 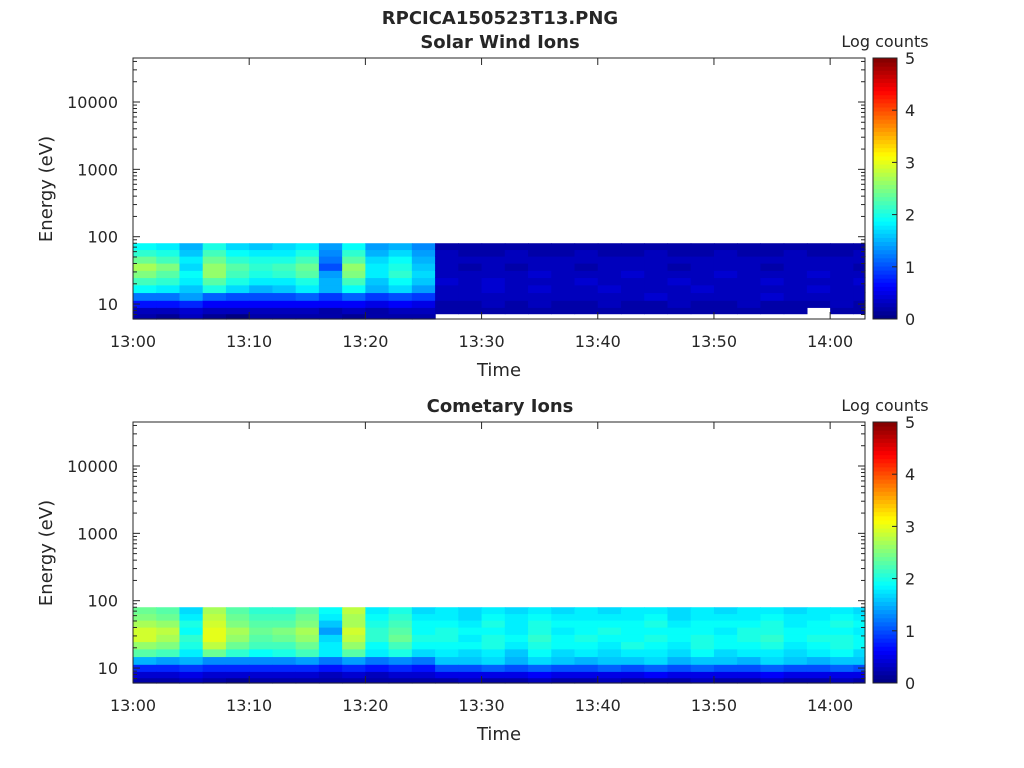 What do you see at coordinates (885, 552) in the screenshot?
I see `colorbar-frame` at bounding box center [885, 552].